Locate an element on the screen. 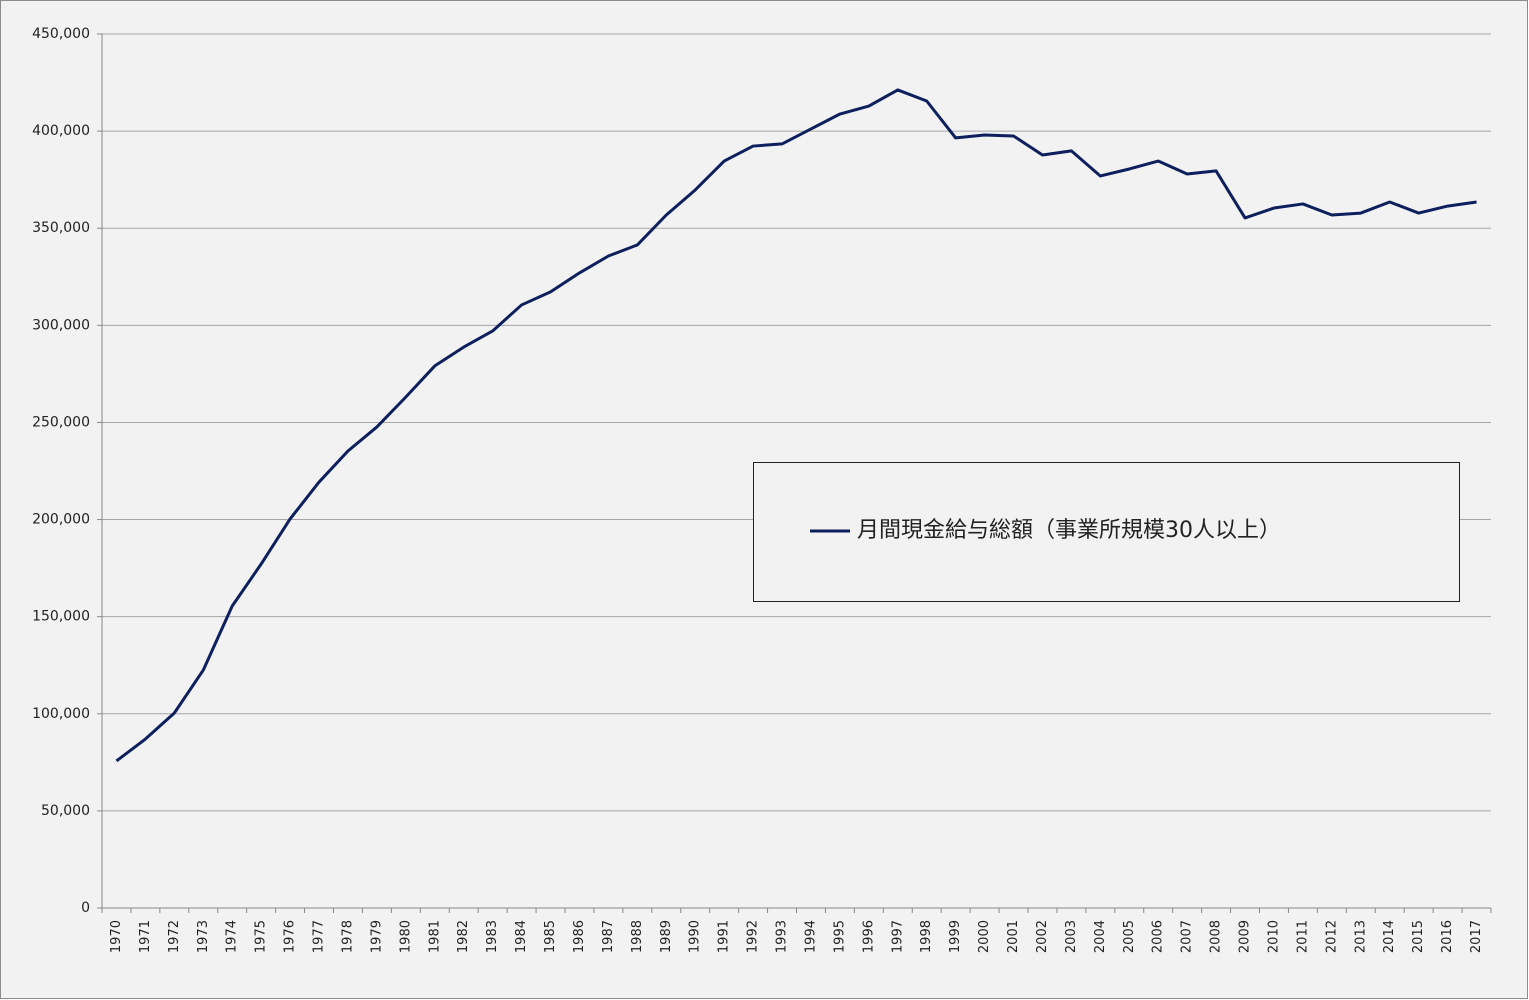 The height and width of the screenshot is (1000, 1529). x-tick-label: 1982 is located at coordinates (463, 936).